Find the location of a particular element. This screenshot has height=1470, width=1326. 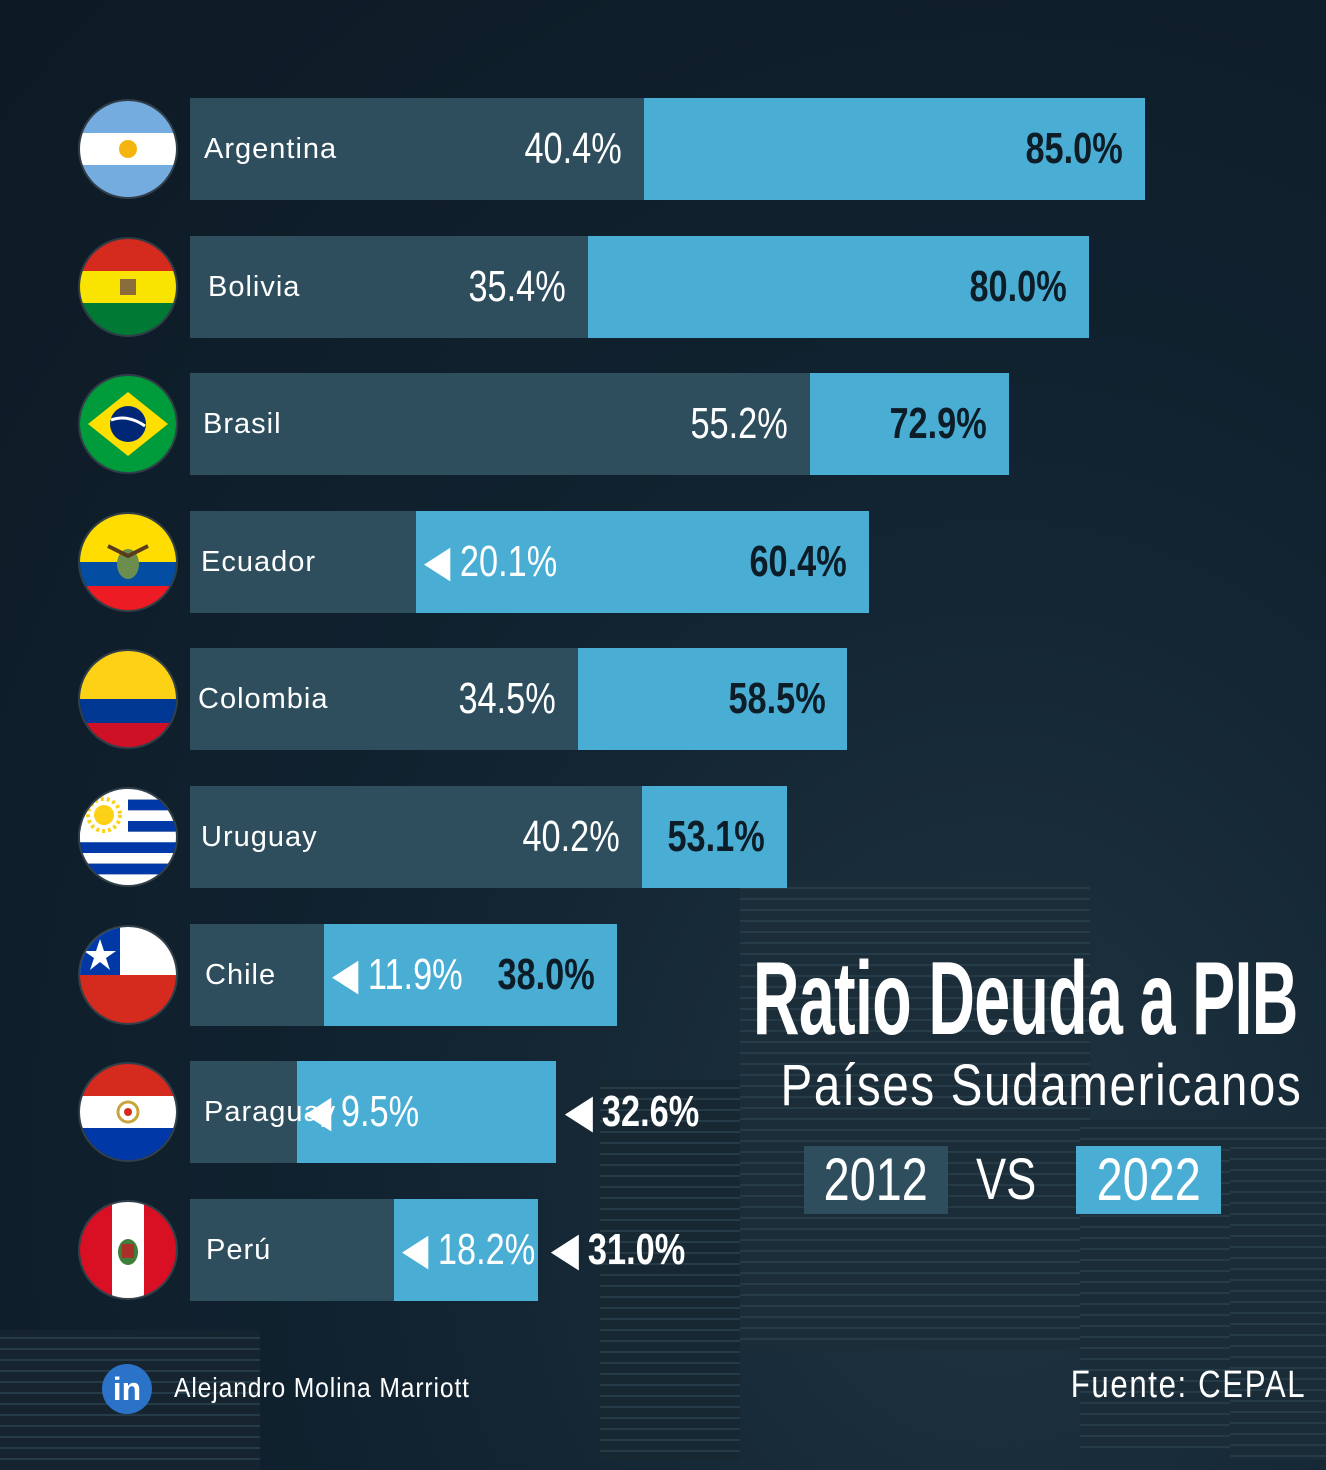

country-label: Bolivia is located at coordinates (254, 286).